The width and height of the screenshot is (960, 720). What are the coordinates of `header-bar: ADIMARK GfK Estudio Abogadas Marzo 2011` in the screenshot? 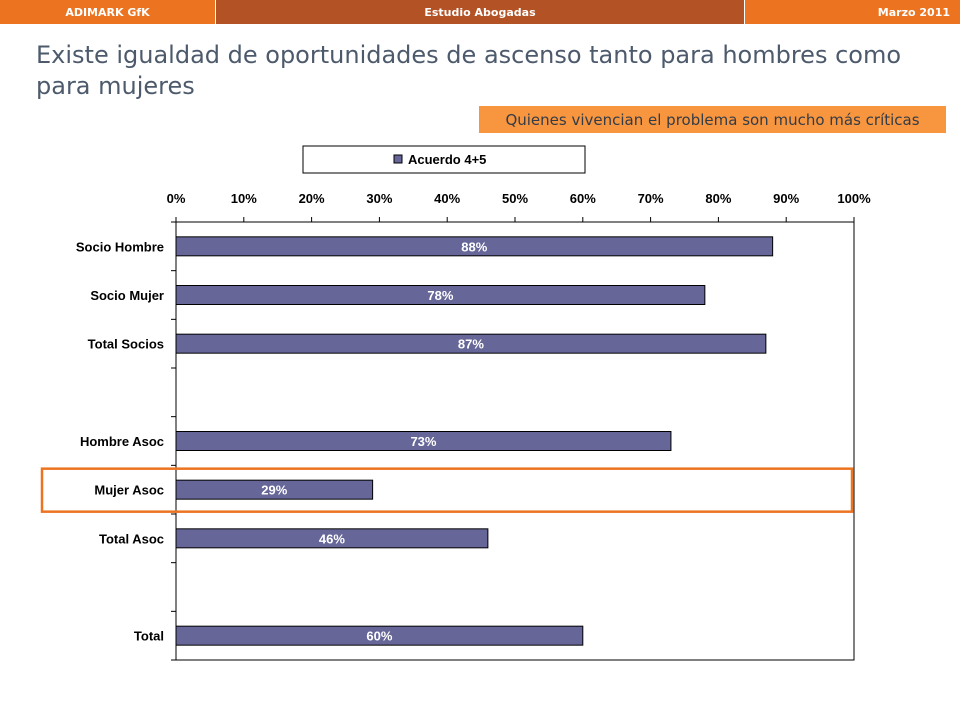 It's located at (480, 12).